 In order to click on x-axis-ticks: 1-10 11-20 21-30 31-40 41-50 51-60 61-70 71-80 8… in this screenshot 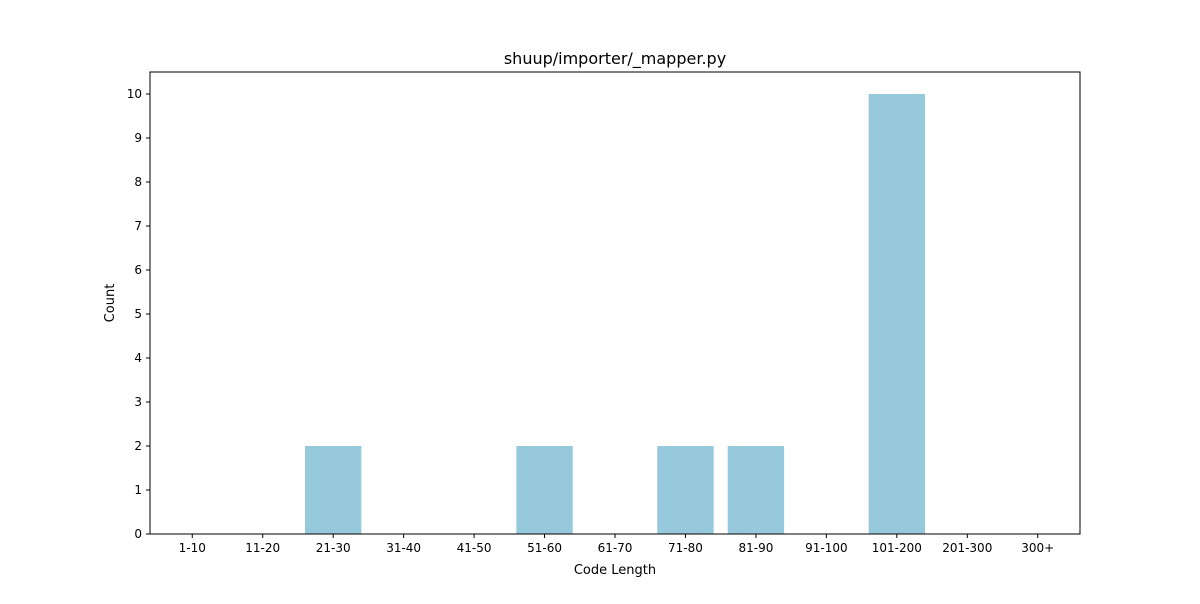, I will do `click(616, 544)`.